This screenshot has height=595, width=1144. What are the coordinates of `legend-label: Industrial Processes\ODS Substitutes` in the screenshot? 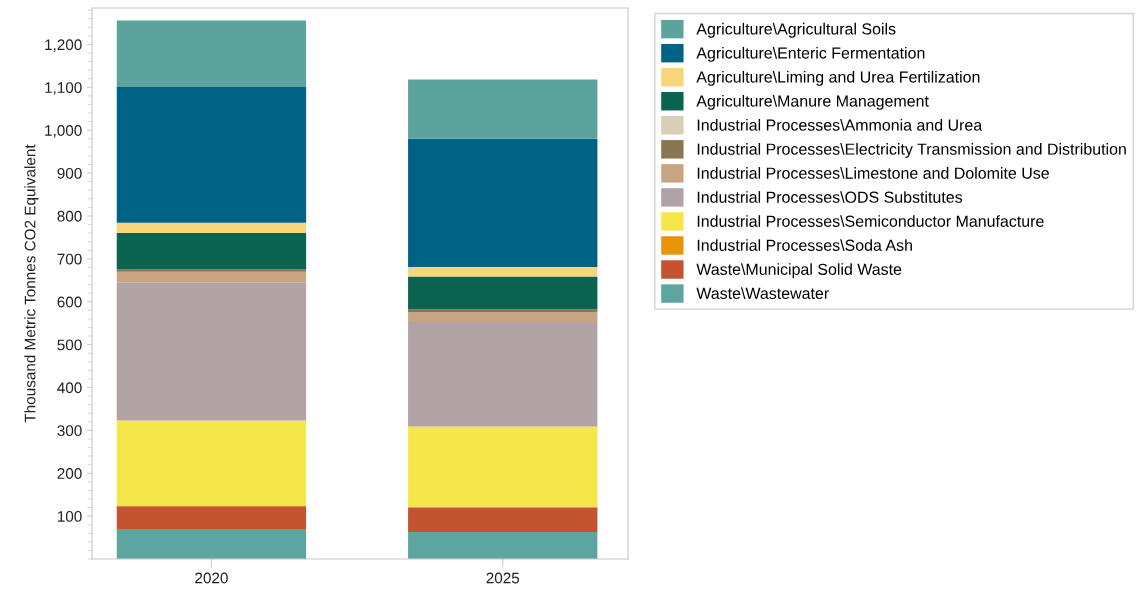 It's located at (830, 197).